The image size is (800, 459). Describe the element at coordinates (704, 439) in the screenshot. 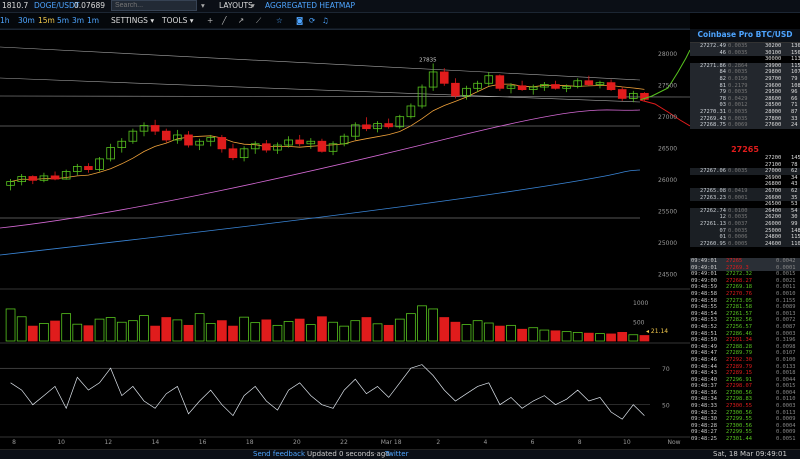

I see `trade-time: 09:48:25` at that location.